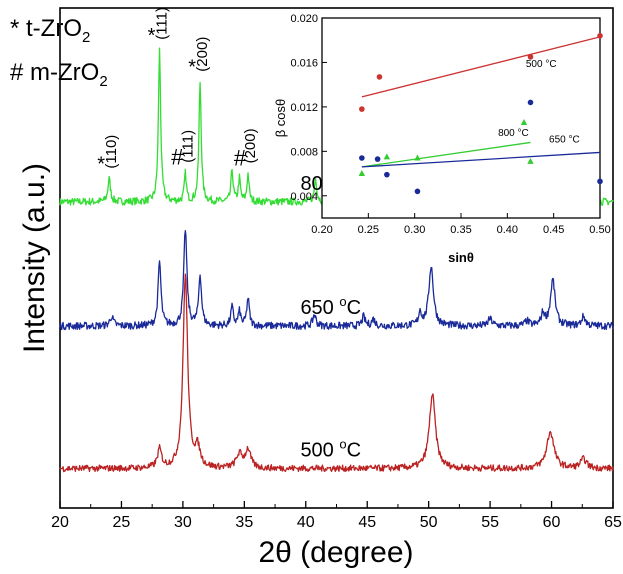  I want to click on main-x-tick-label-0: 20, so click(60, 522).